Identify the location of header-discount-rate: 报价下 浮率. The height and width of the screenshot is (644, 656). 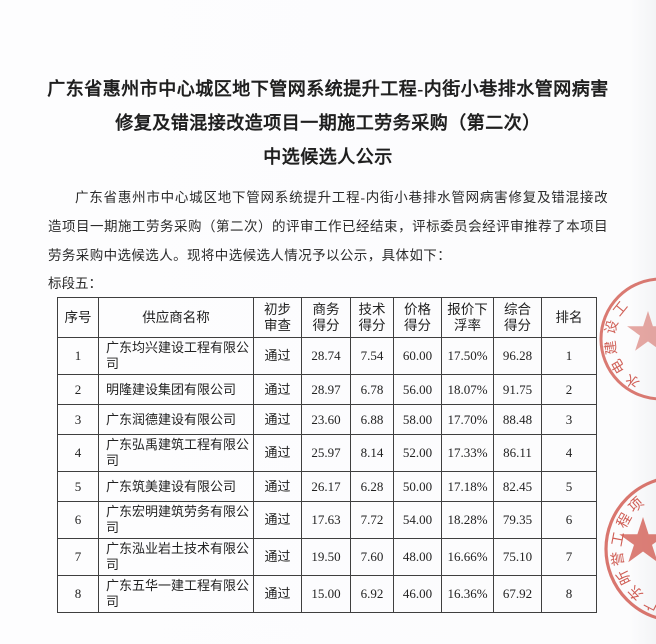
(467, 317).